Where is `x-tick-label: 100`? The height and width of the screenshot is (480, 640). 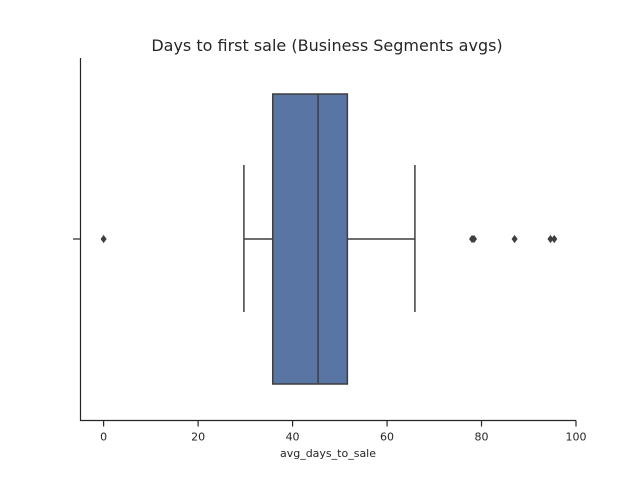 x-tick-label: 100 is located at coordinates (576, 437).